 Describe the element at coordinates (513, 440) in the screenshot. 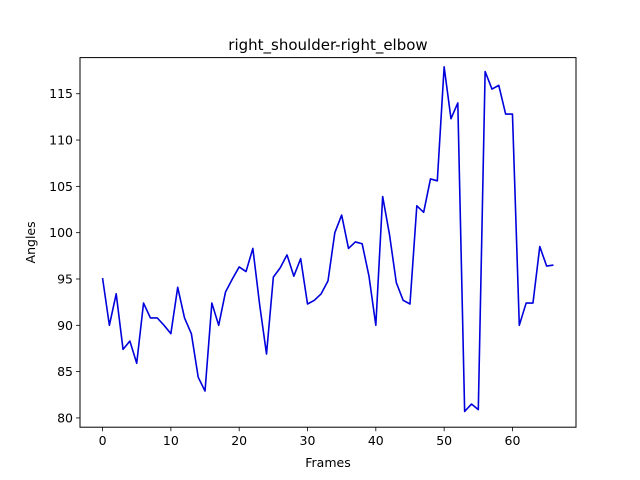

I see `x-tick-label: 60` at that location.